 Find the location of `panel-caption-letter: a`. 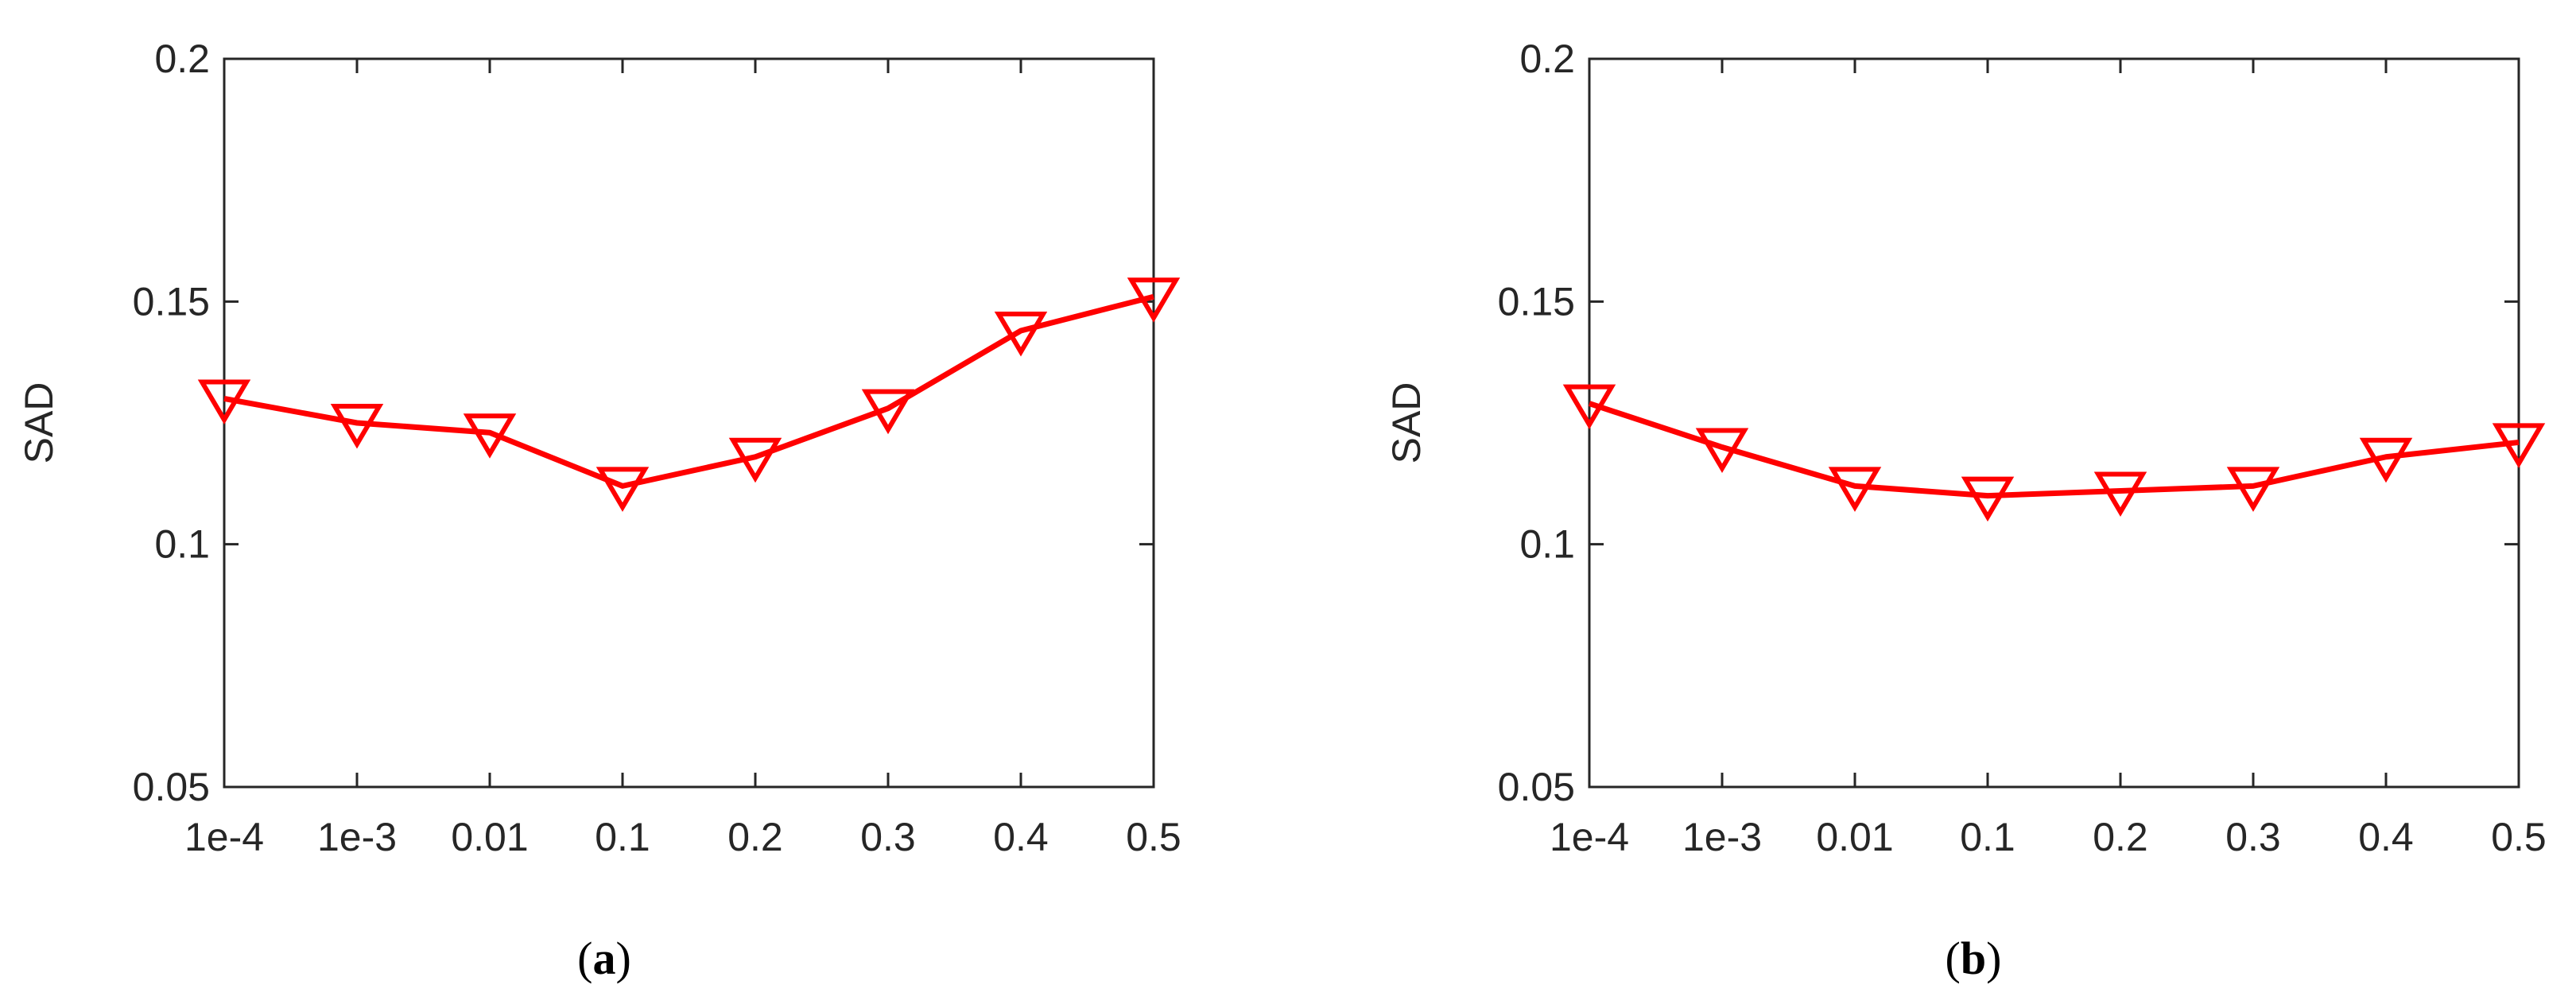

panel-caption-letter: a is located at coordinates (604, 958).